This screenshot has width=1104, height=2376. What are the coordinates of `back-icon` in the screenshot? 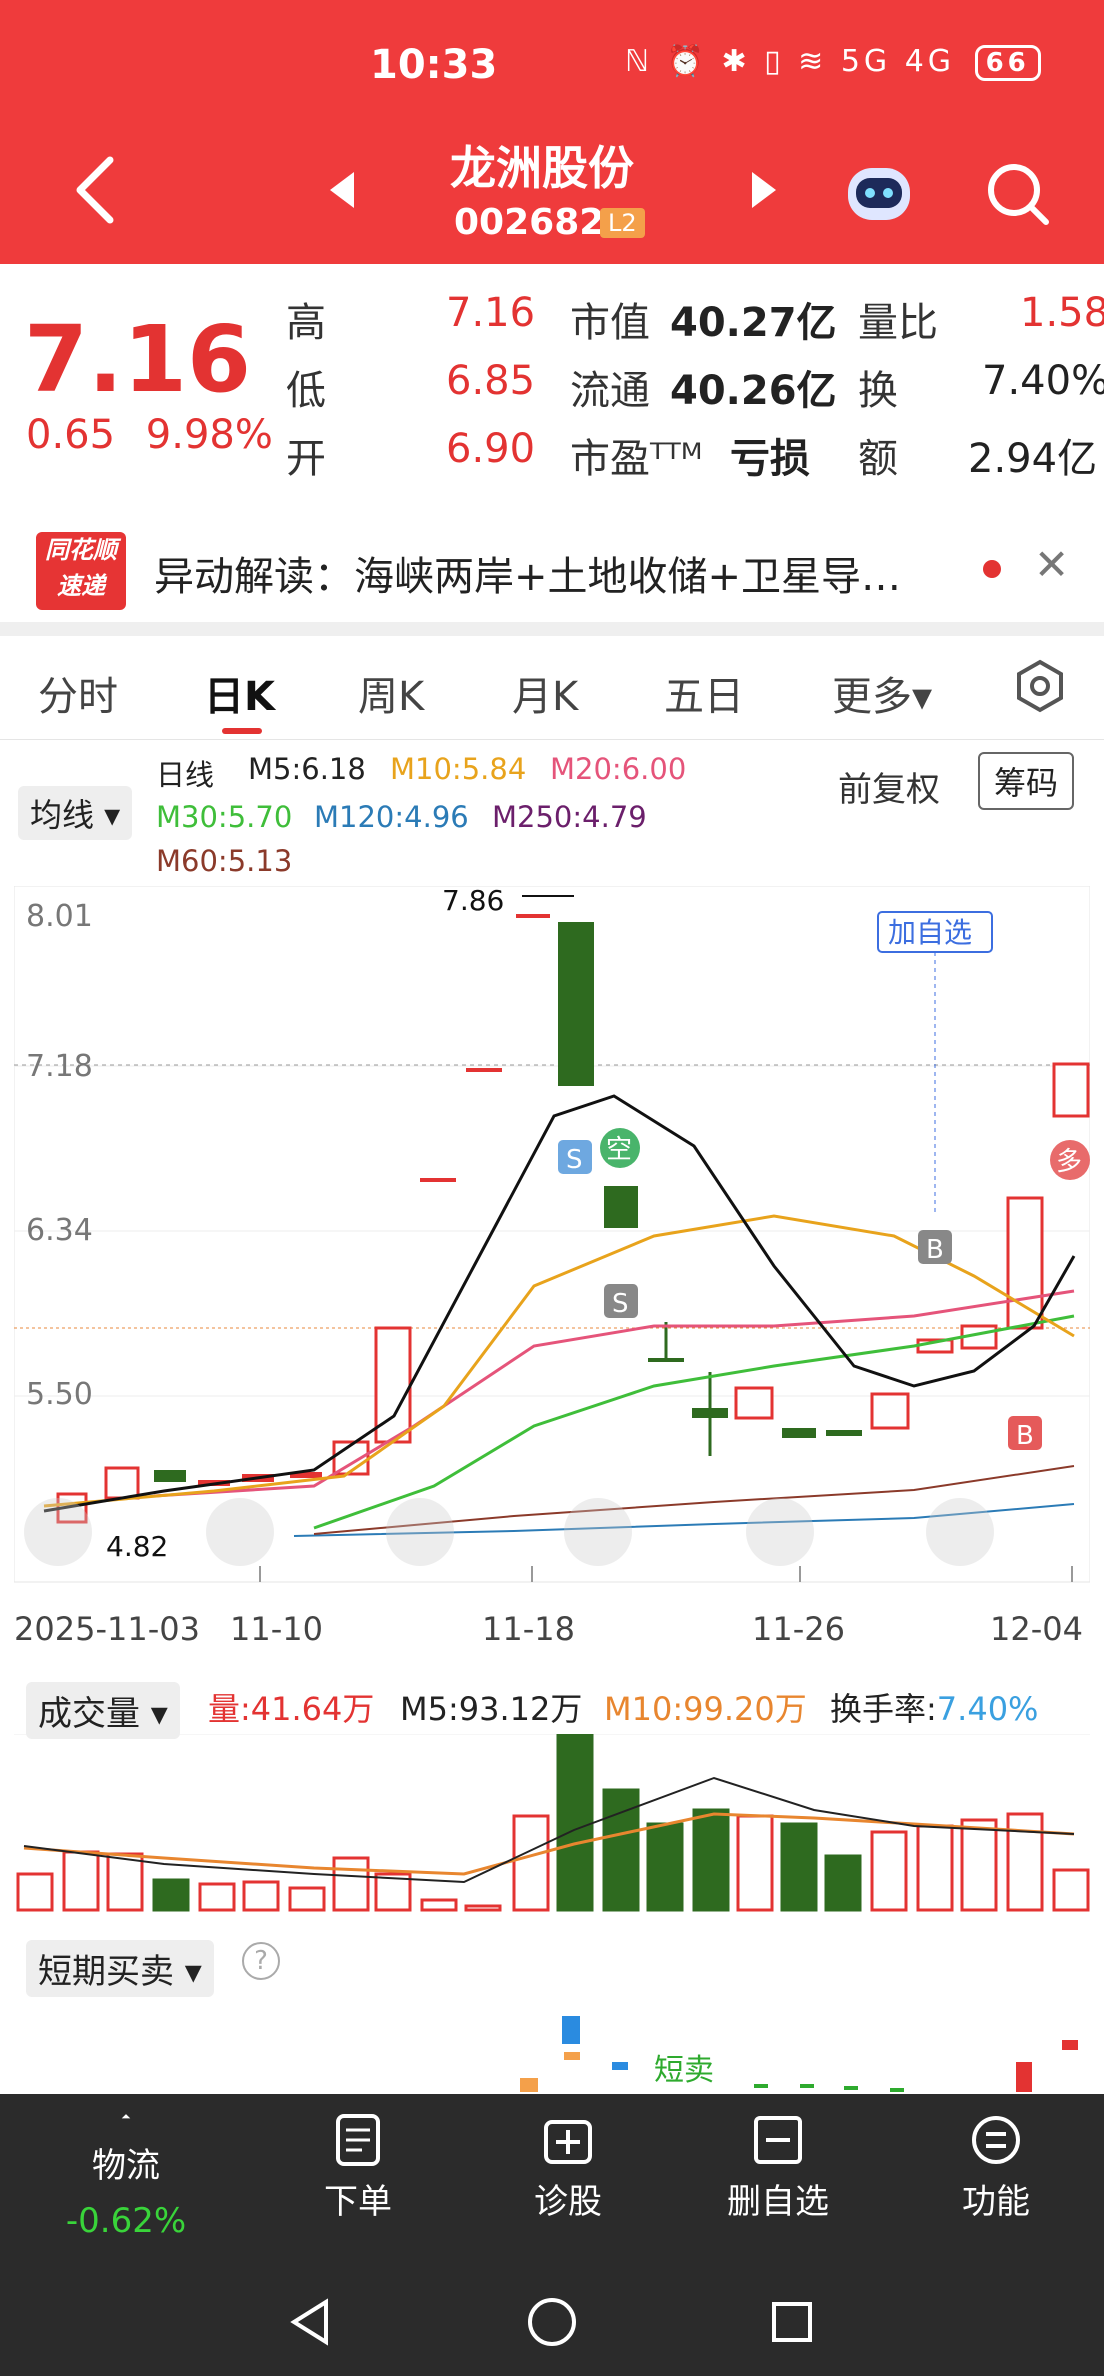 It's located at (95, 190).